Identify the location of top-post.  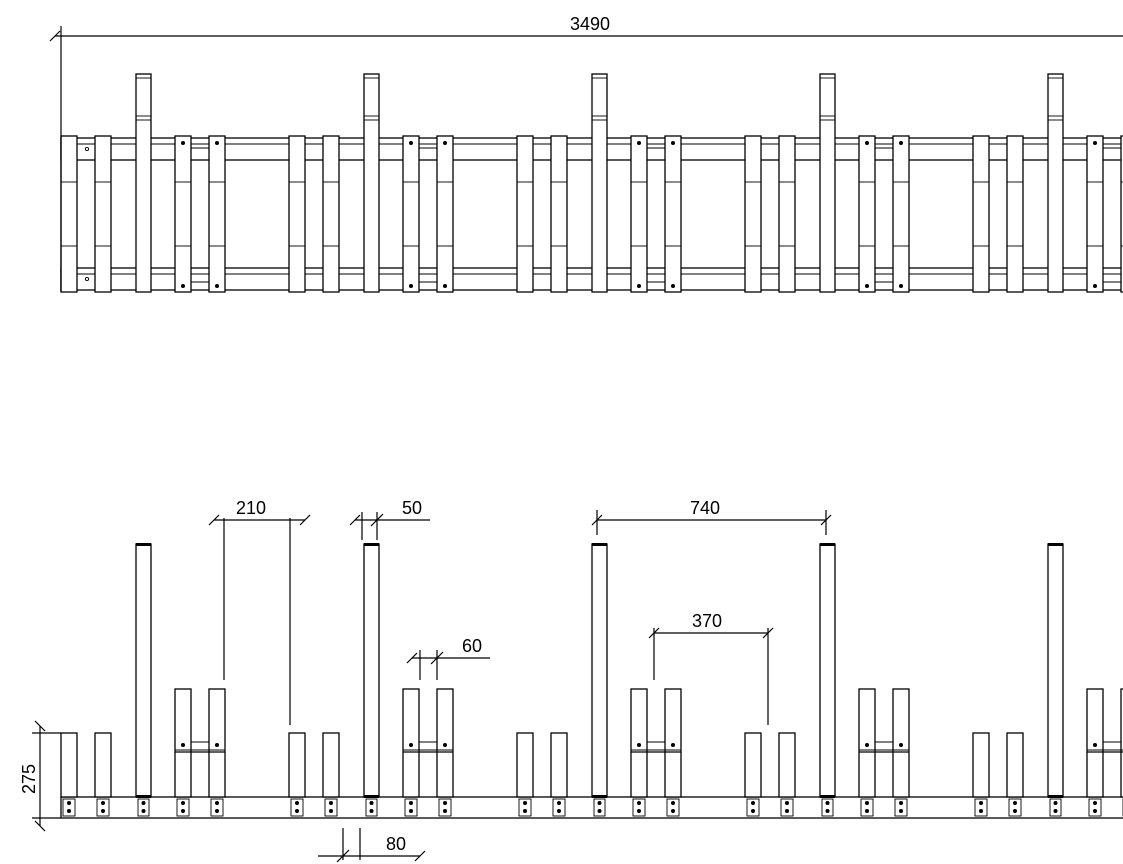
(599, 183).